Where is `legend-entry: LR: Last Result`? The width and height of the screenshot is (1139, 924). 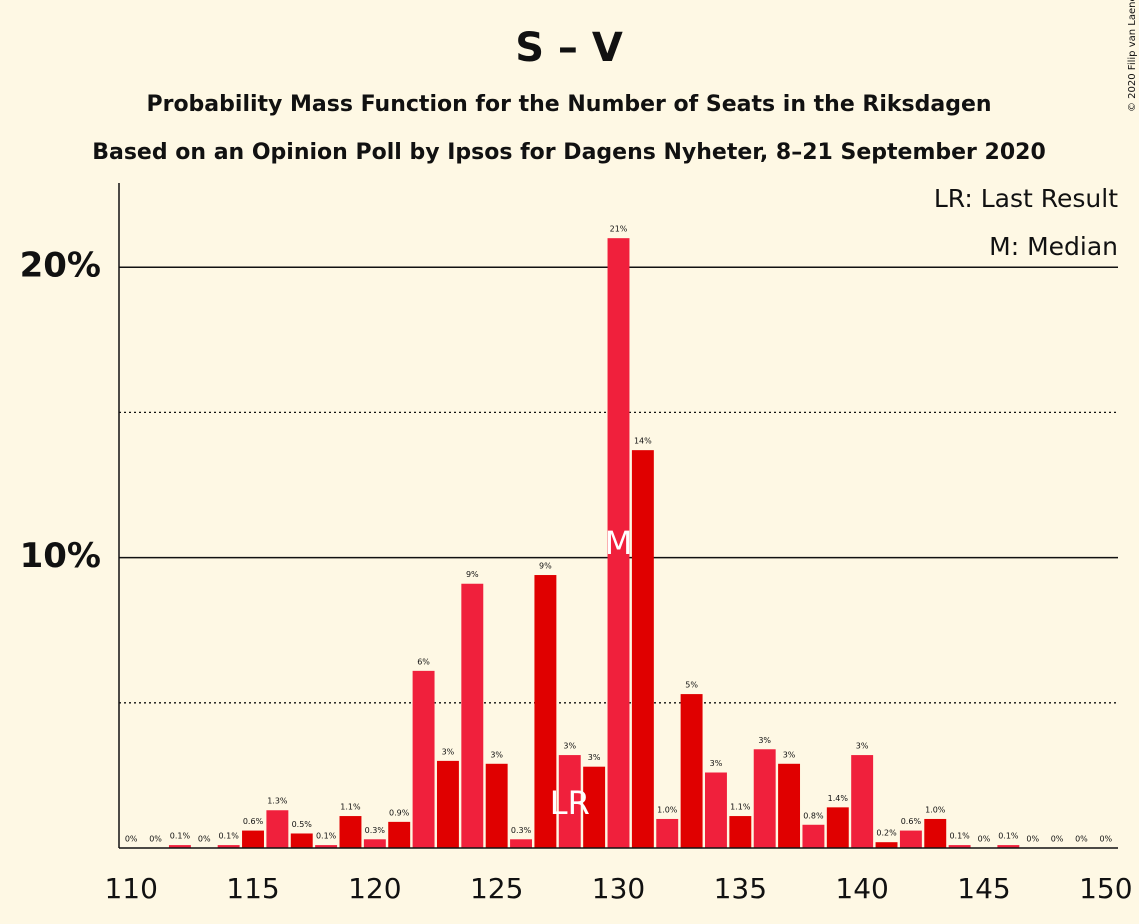 legend-entry: LR: Last Result is located at coordinates (1026, 198).